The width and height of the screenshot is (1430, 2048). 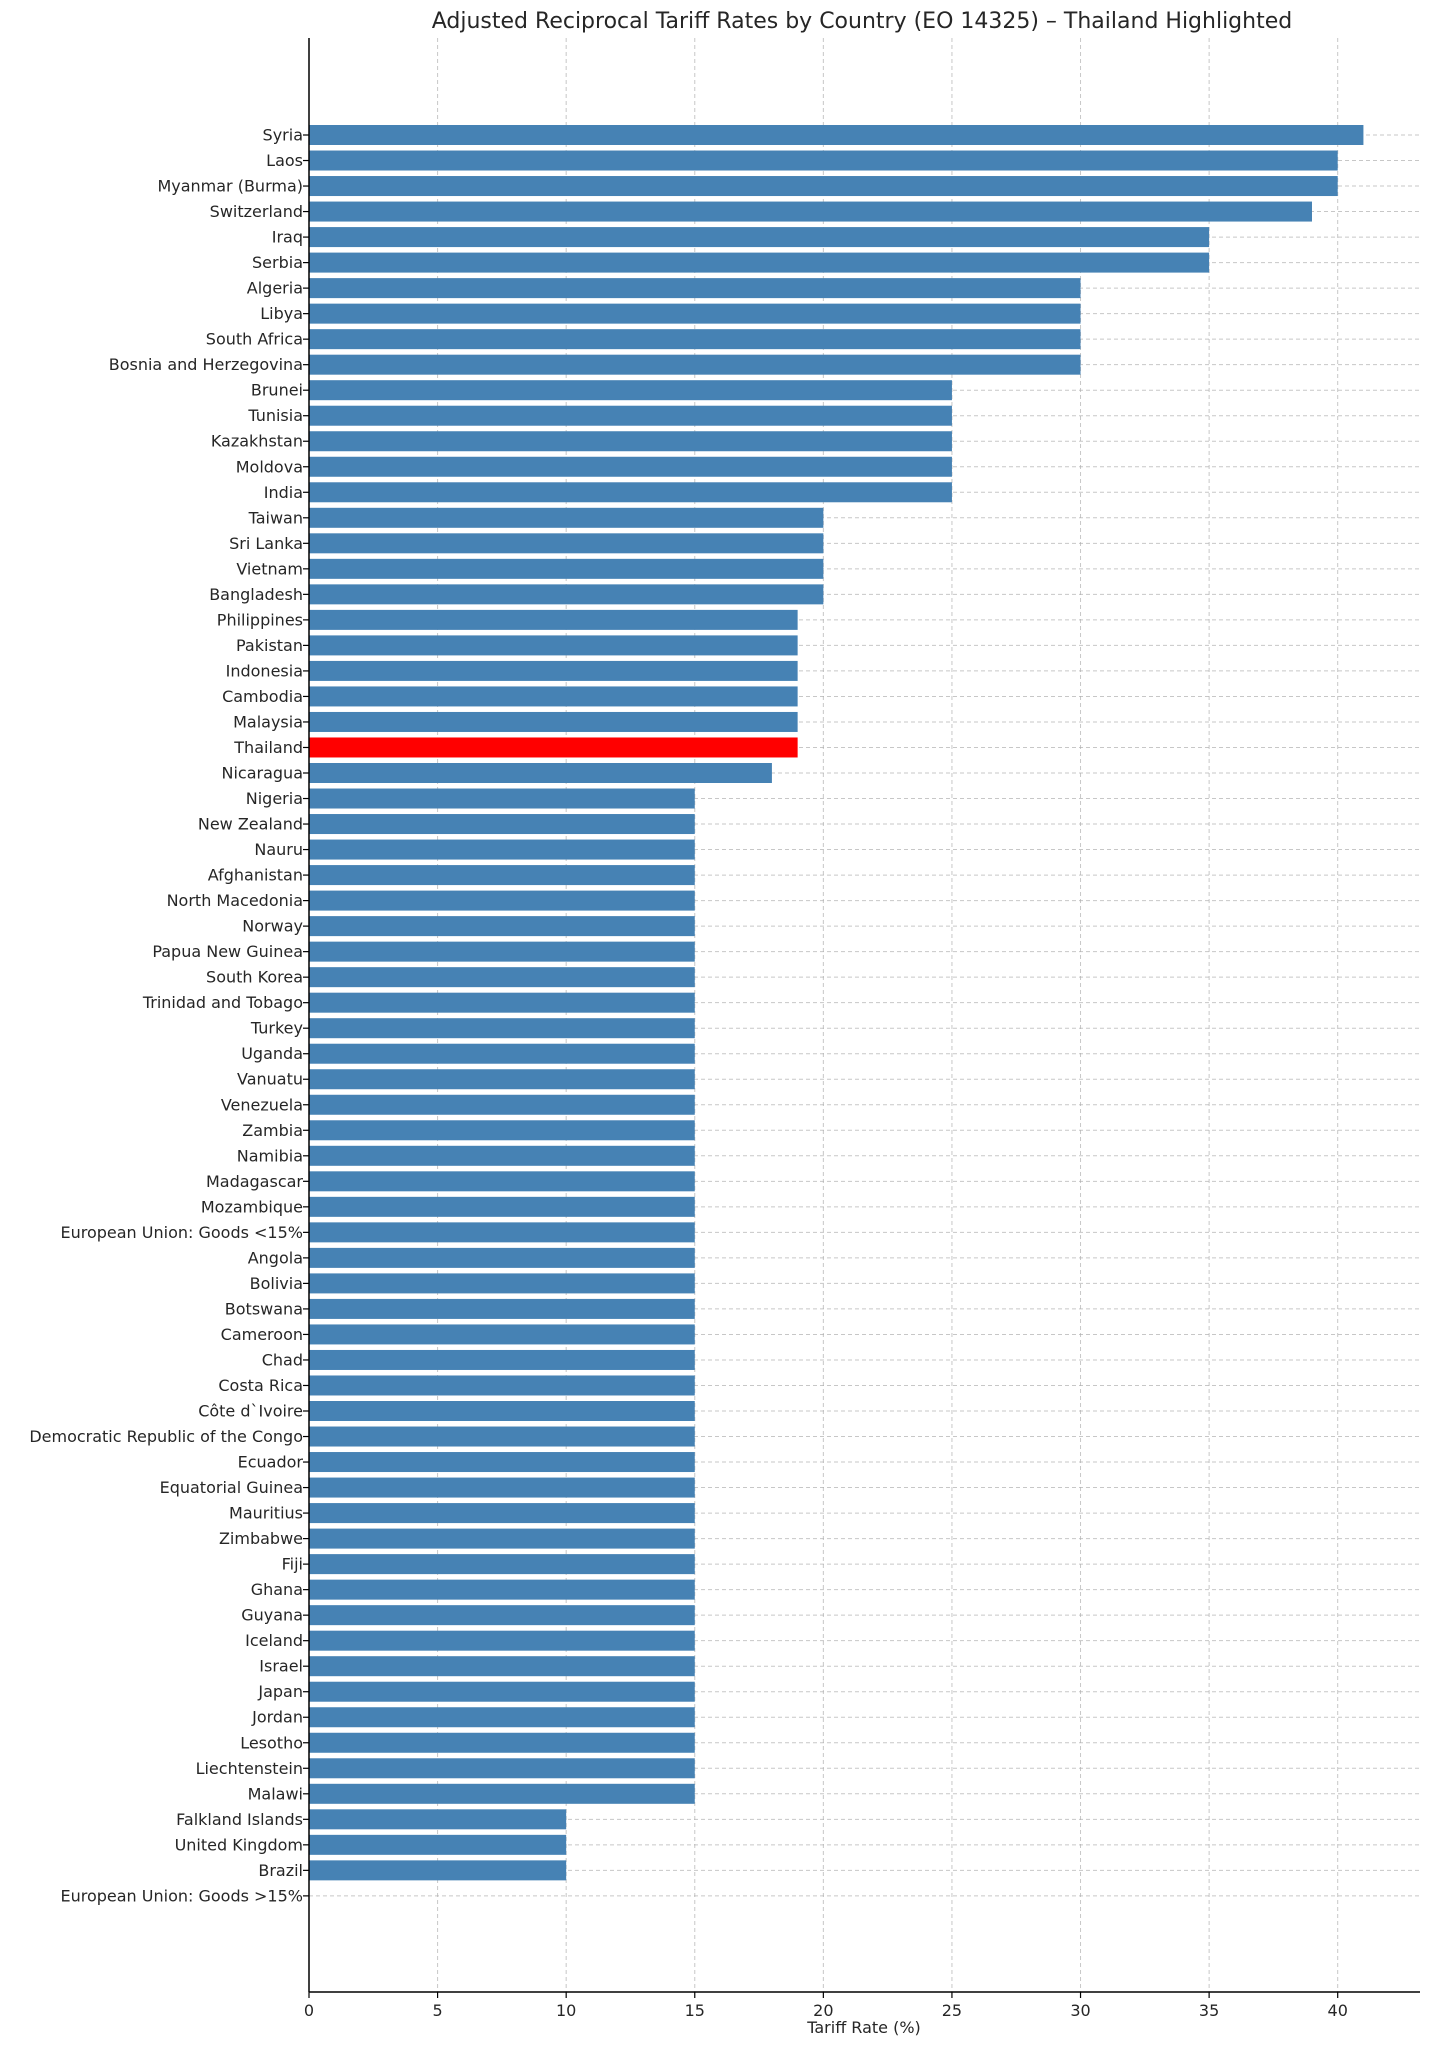 What do you see at coordinates (826, 2006) in the screenshot?
I see `x-tick-labels: 0 5 10 15 20 25 30 35 40` at bounding box center [826, 2006].